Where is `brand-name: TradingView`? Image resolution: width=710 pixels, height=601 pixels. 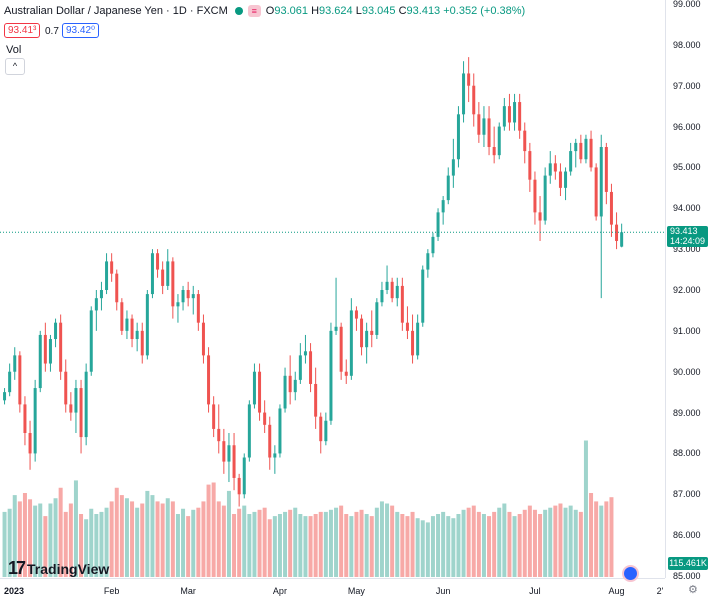 brand-name: TradingView is located at coordinates (68, 568).